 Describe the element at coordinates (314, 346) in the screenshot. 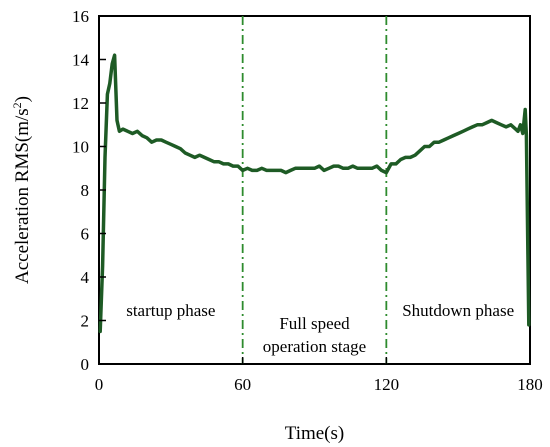

I see `phase-label-line: operation stage` at that location.